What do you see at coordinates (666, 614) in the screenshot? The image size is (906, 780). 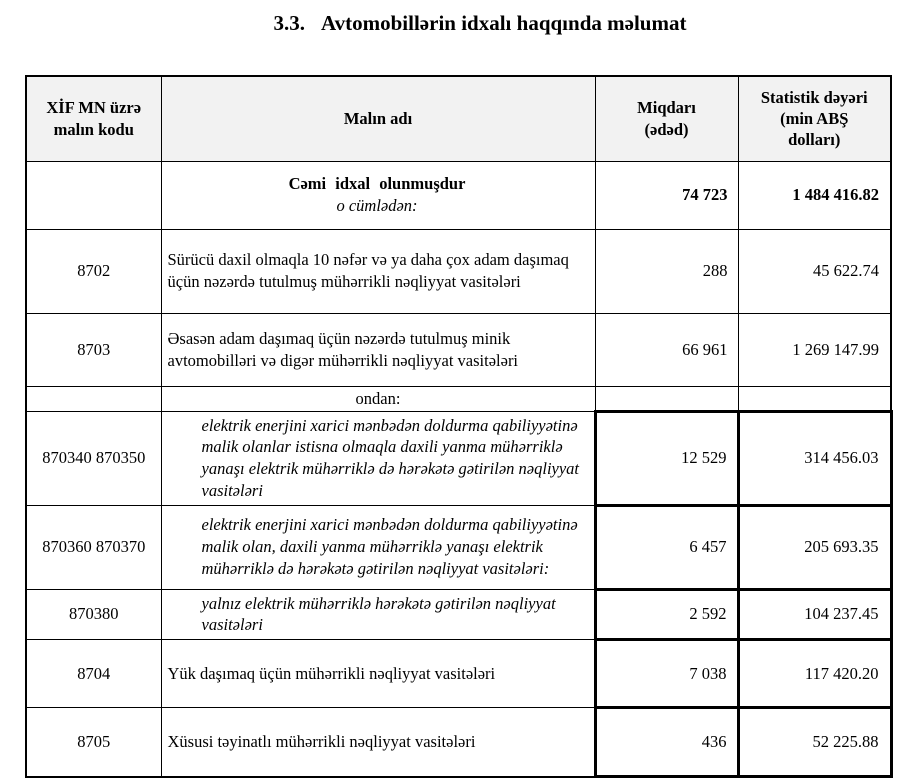 I see `cell-quantity: 2 592` at bounding box center [666, 614].